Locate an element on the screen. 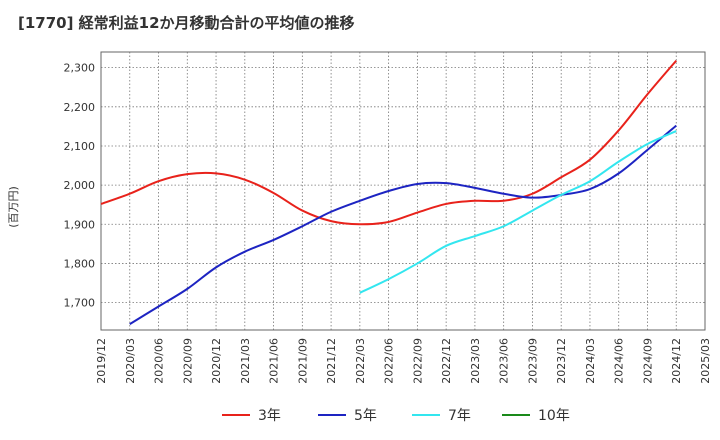  x-tick-label: 2024/09 is located at coordinates (647, 361).